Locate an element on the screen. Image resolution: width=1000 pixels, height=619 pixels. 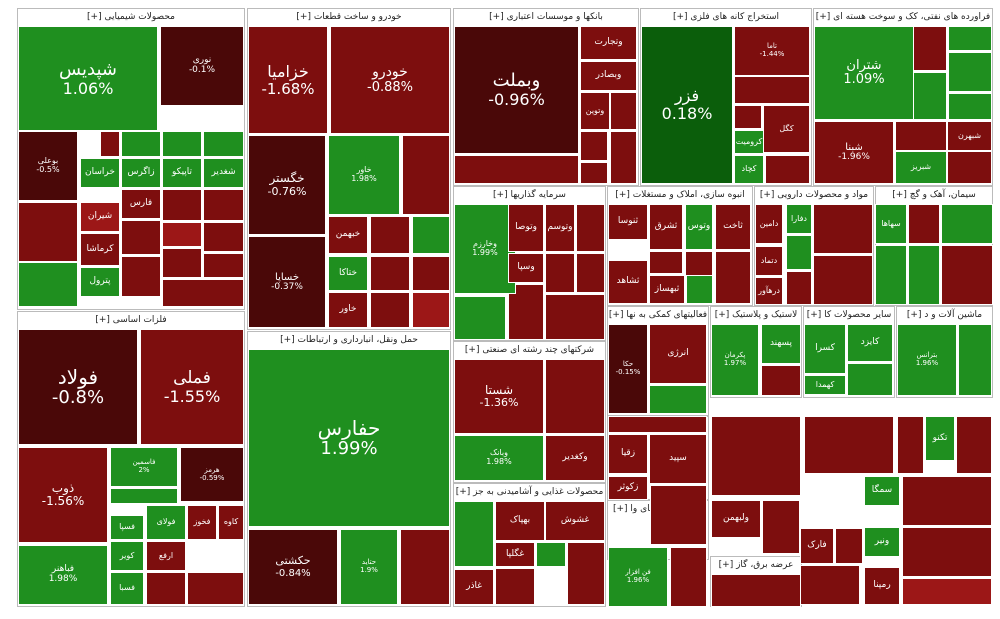
stock-tile: زکوثر is located at coordinates (628, 488).